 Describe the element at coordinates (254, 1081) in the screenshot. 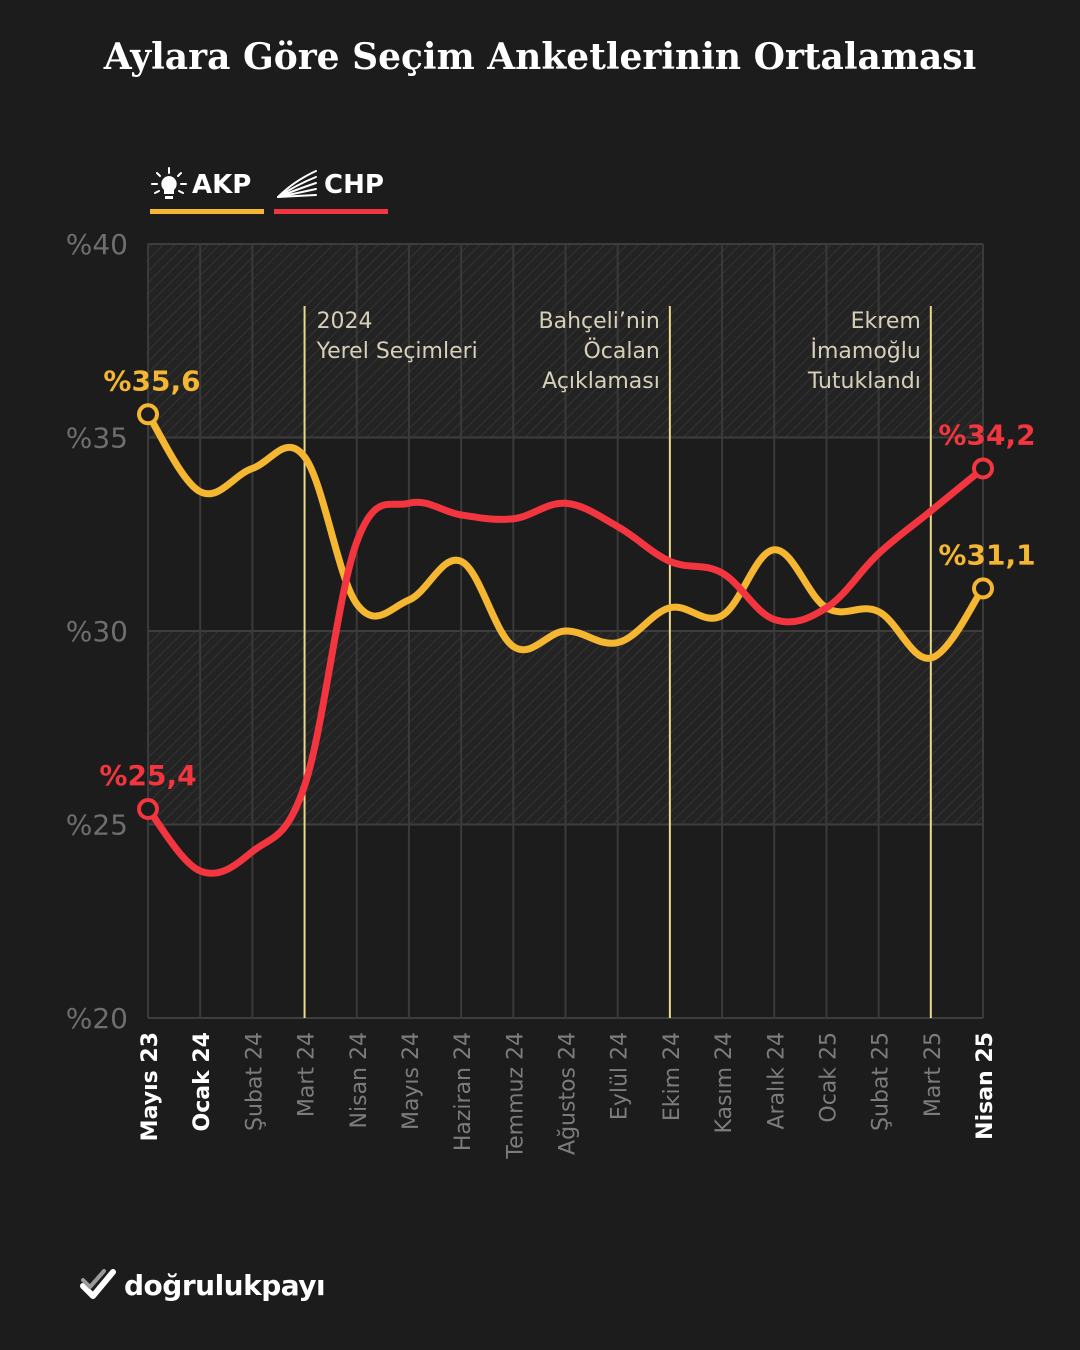

I see `x-tick-label: Şubat 24` at that location.